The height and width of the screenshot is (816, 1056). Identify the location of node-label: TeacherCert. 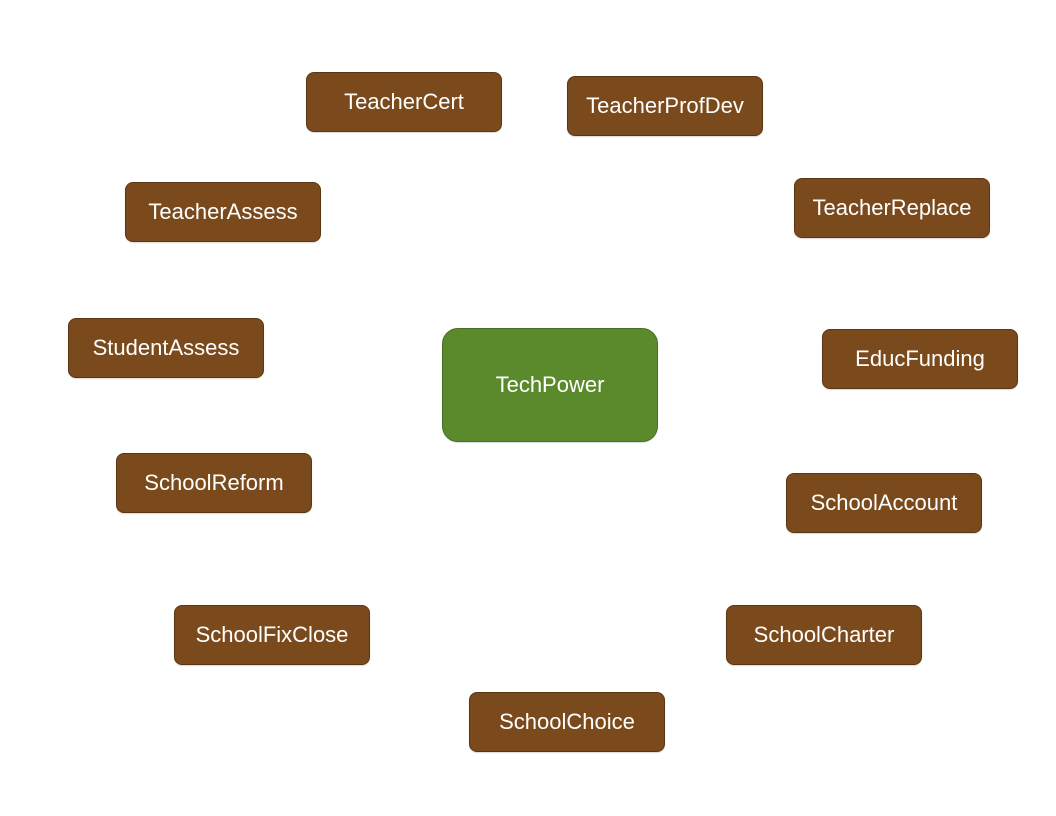
(404, 101).